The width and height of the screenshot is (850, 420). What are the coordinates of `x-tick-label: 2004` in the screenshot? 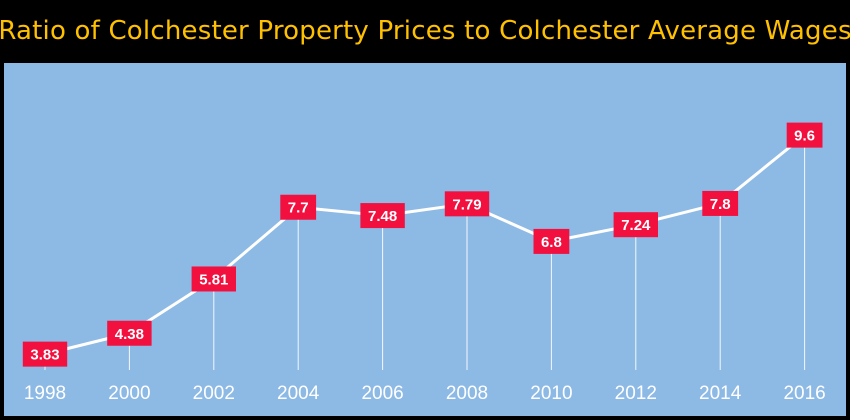 It's located at (298, 393).